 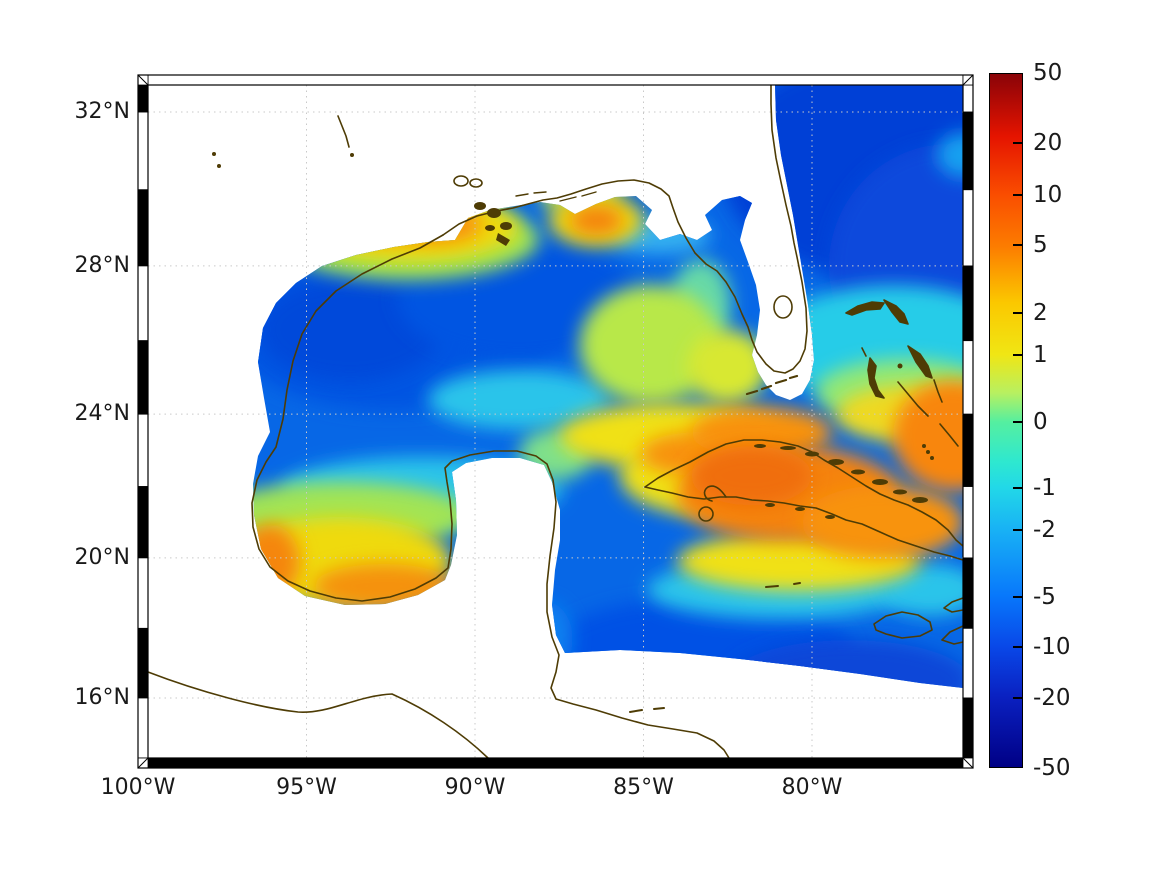 What do you see at coordinates (650, 344) in the screenshot?
I see `field-east-gulf-green` at bounding box center [650, 344].